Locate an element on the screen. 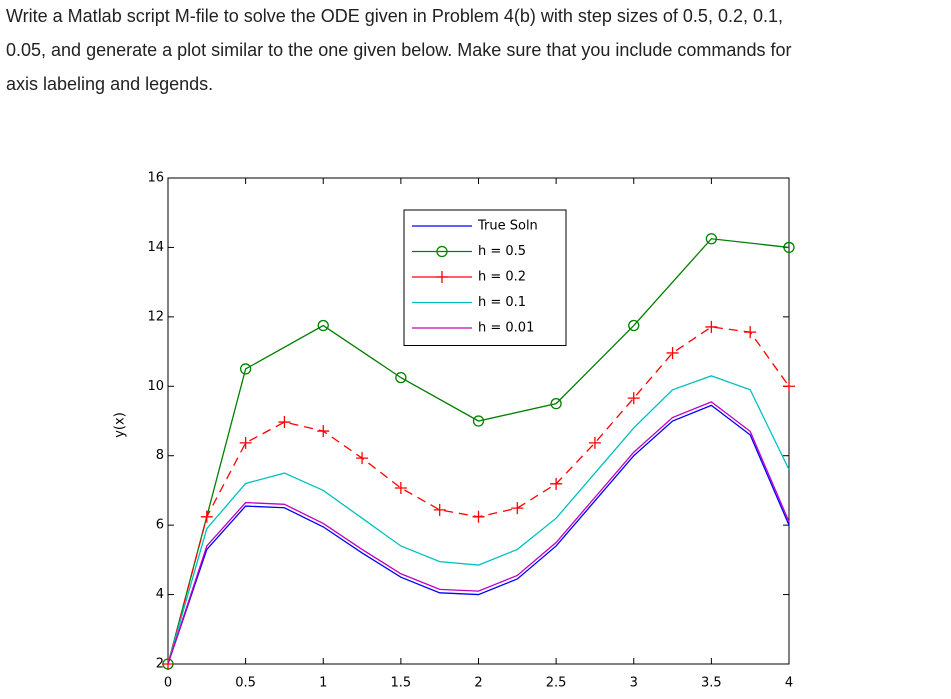  instruction-line: axis labeling and legends. is located at coordinates (110, 84).